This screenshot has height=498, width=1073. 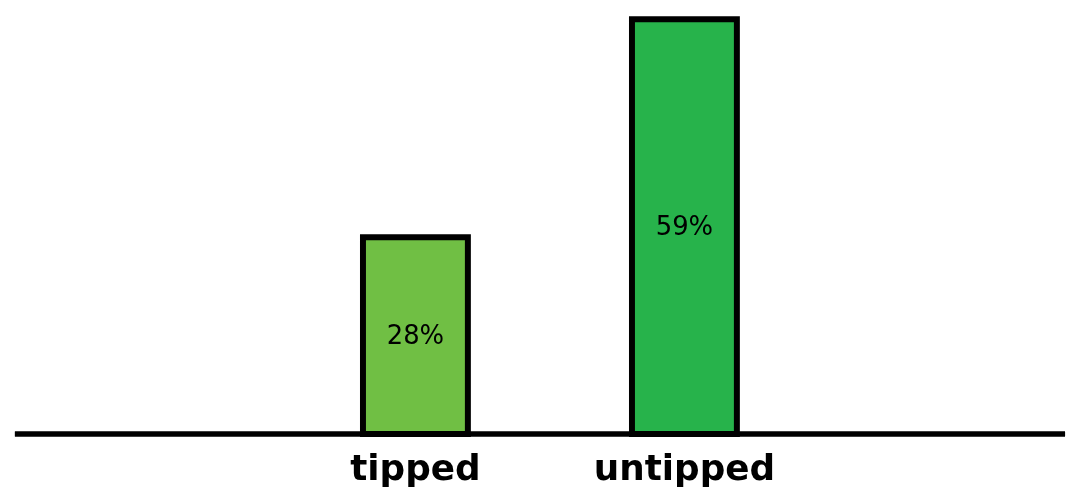 I want to click on x-tick-label: tipped, so click(x=415, y=468).